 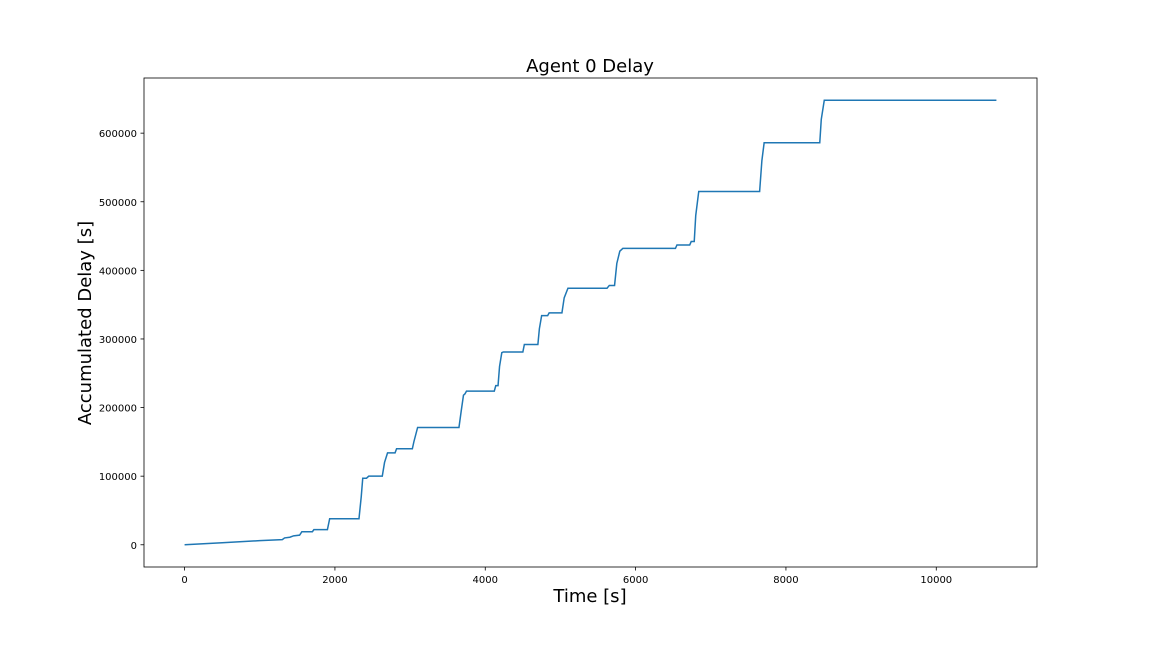 What do you see at coordinates (118, 340) in the screenshot?
I see `y-tick-label: 300000` at bounding box center [118, 340].